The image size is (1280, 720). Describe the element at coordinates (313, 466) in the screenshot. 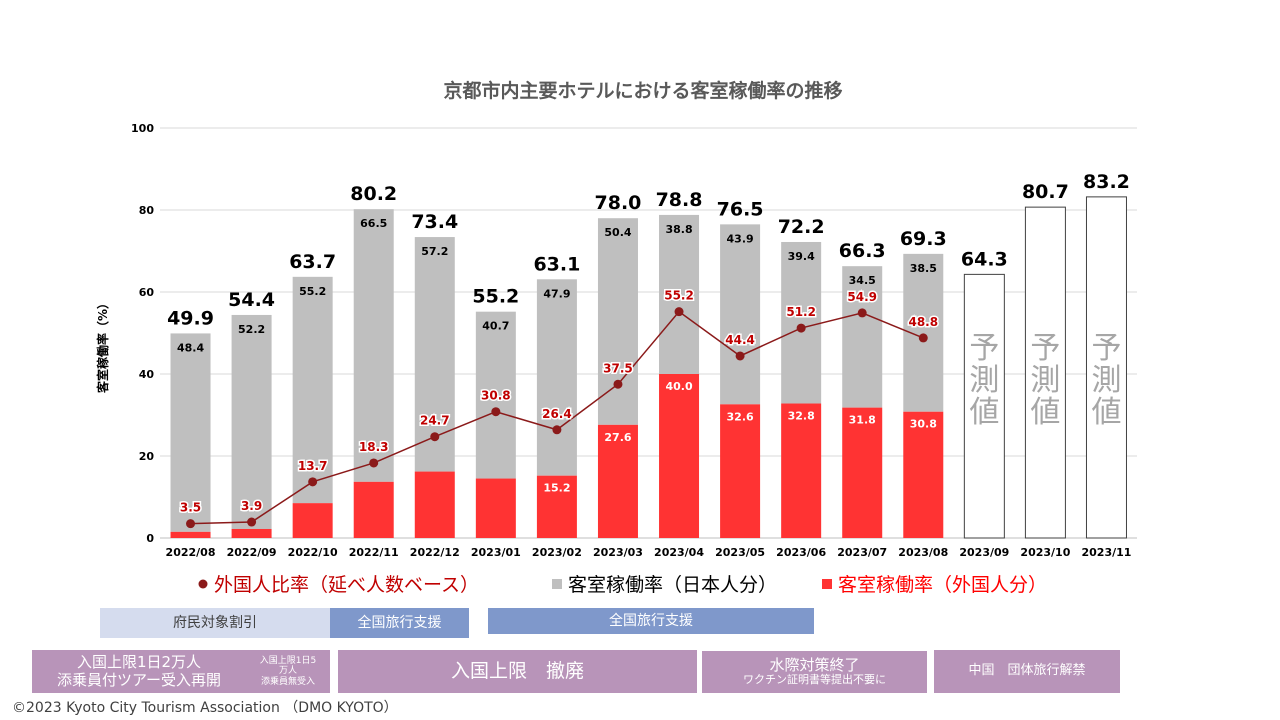

I see `foreign-ratio-label-2: 13.7` at that location.